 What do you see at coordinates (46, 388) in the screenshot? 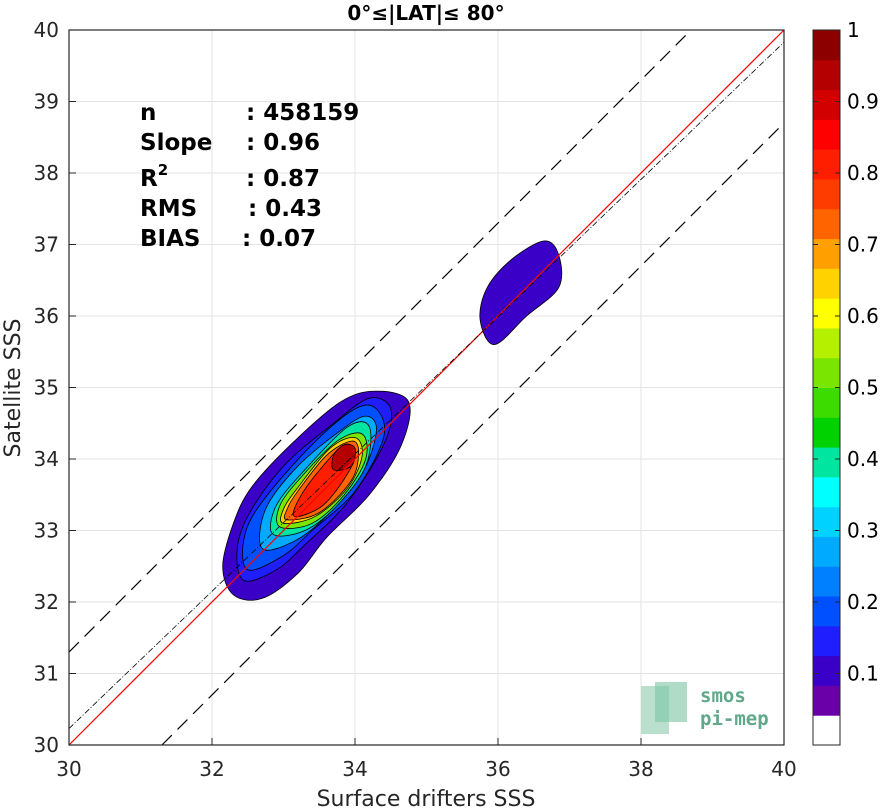
I see `y-tick-label: 35` at bounding box center [46, 388].